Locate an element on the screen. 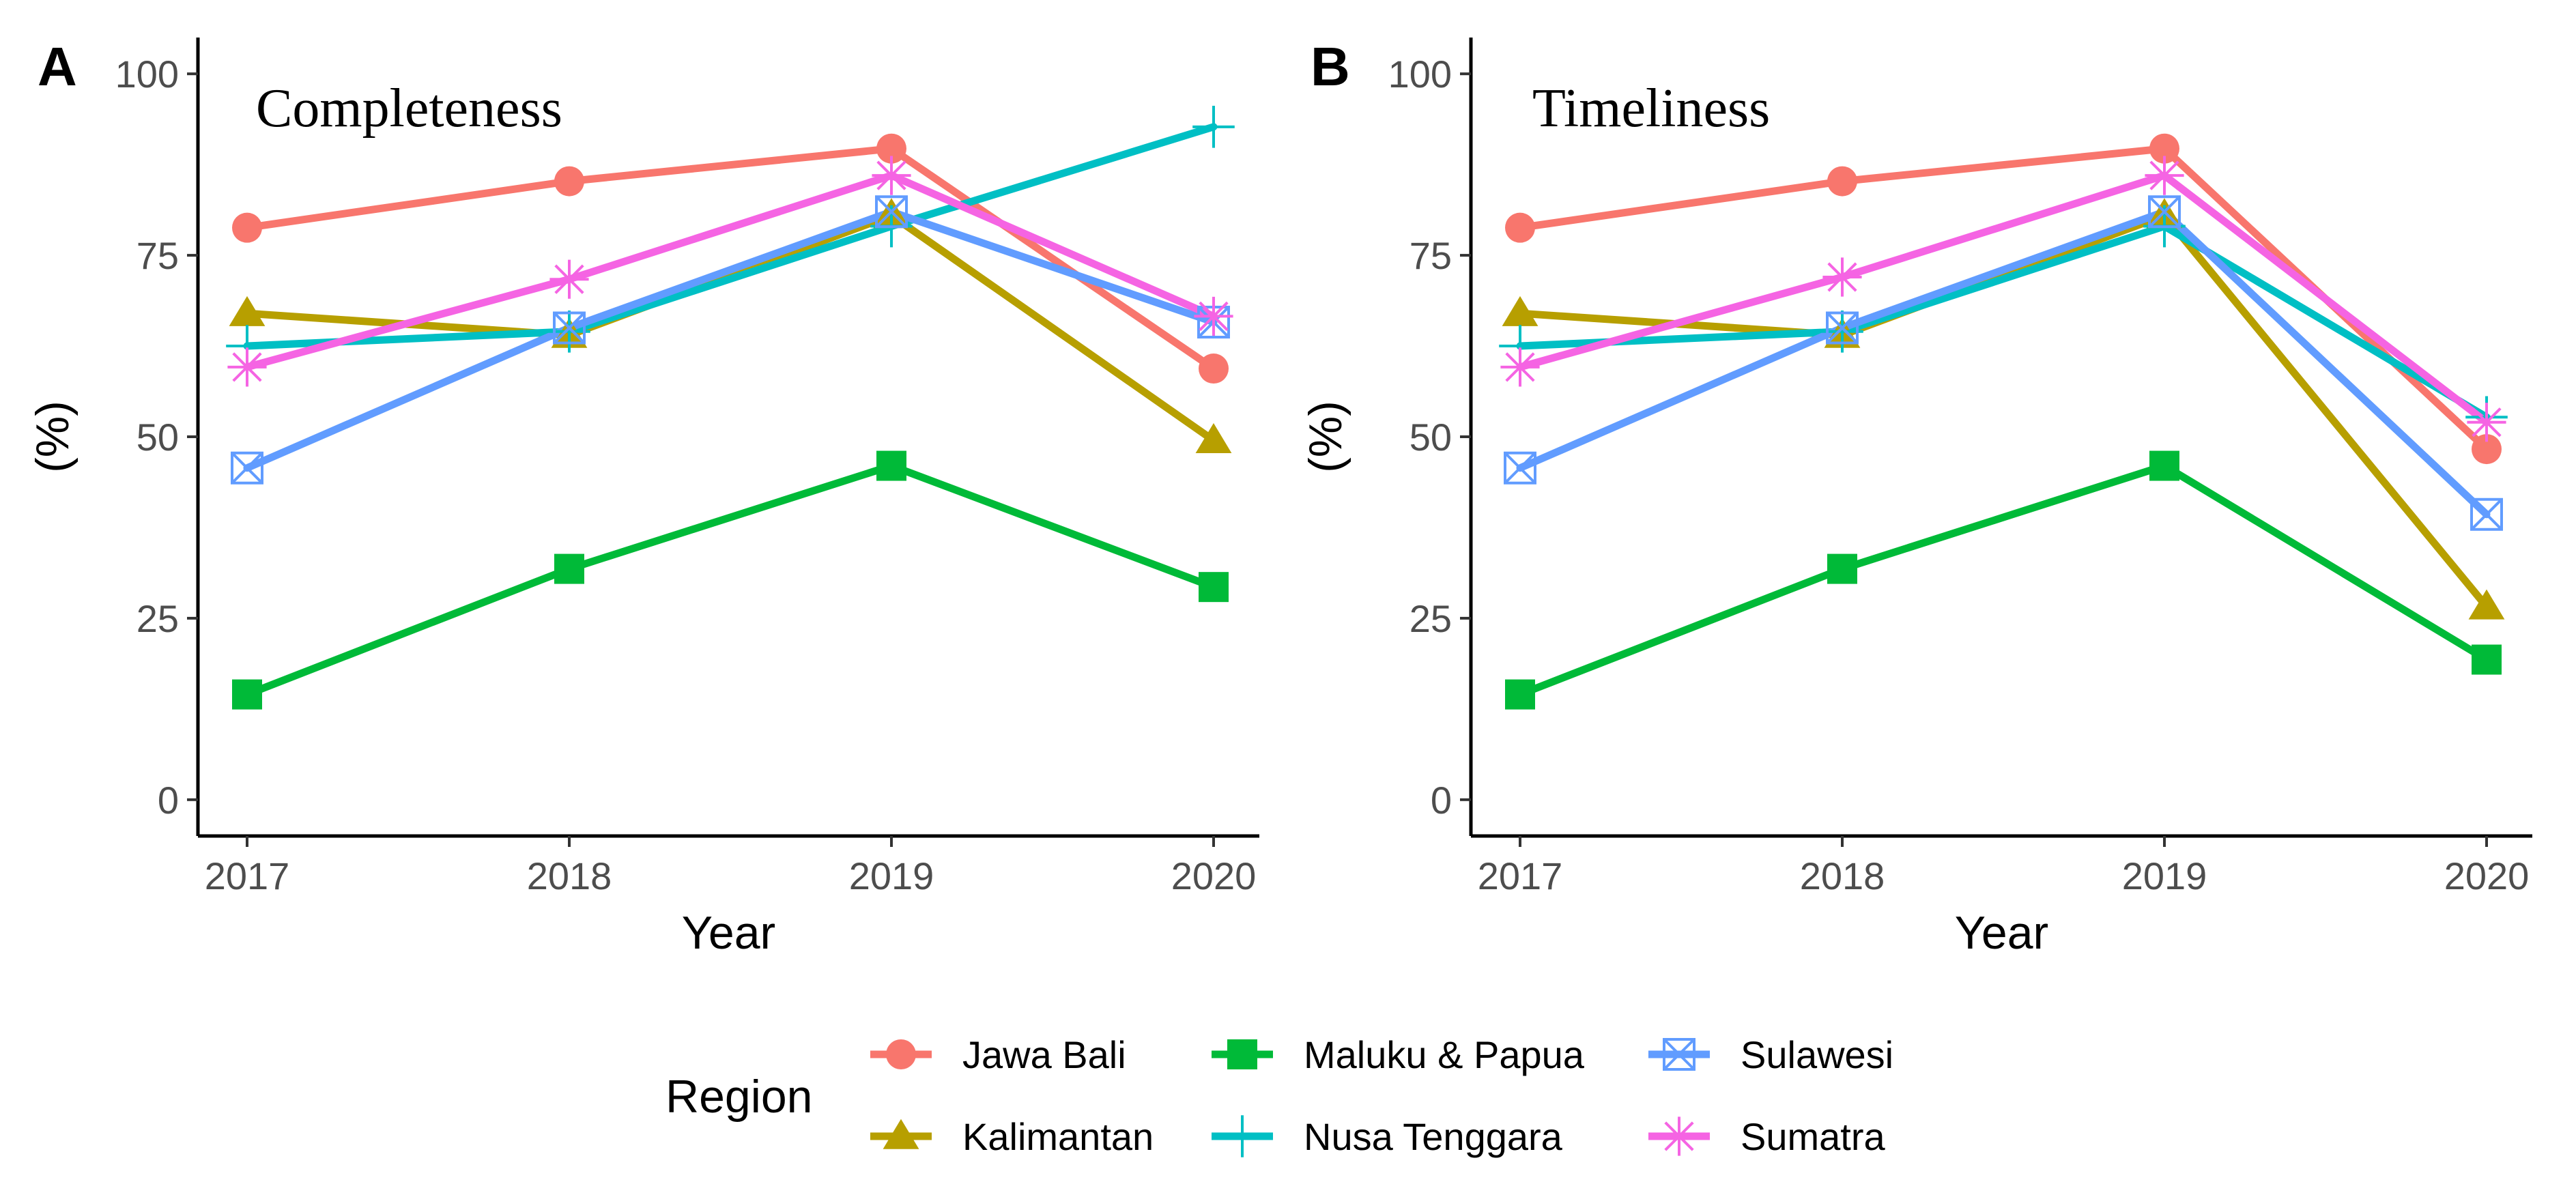 The height and width of the screenshot is (1197, 2576). legend-label-sulawesi: Sulawesi is located at coordinates (1817, 1054).